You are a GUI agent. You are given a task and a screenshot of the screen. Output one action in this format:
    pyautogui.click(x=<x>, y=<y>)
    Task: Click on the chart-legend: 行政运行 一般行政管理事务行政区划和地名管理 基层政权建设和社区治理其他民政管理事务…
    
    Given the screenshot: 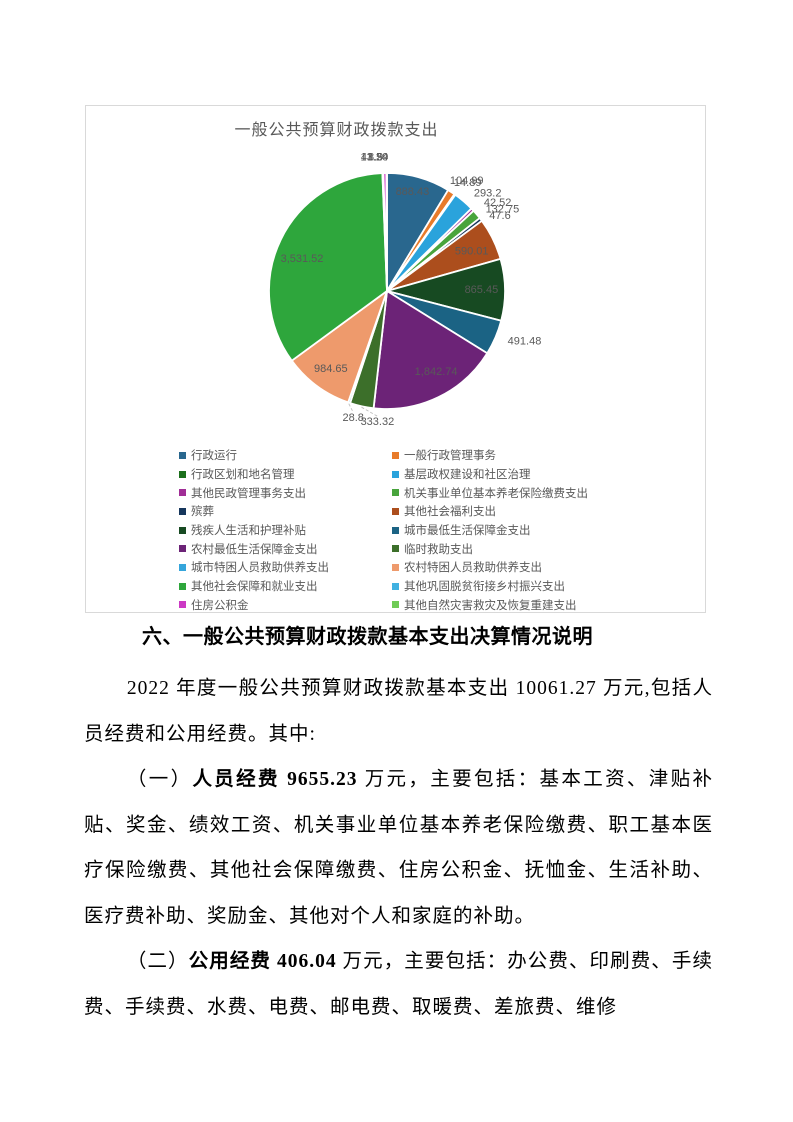 What is the action you would take?
    pyautogui.click(x=438, y=530)
    